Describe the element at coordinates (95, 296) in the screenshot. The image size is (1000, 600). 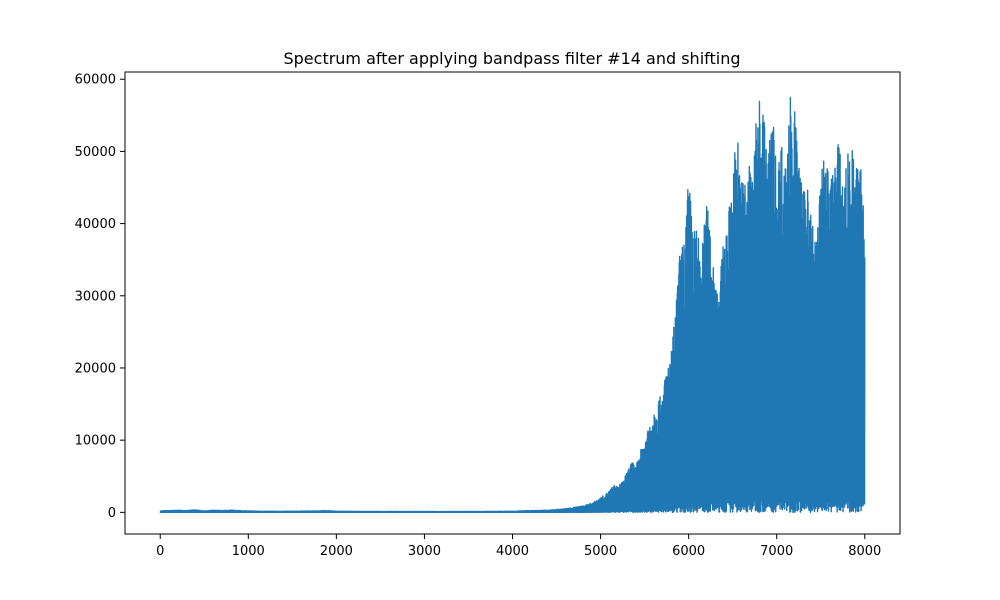
I see `y-tick-label: 30000` at that location.